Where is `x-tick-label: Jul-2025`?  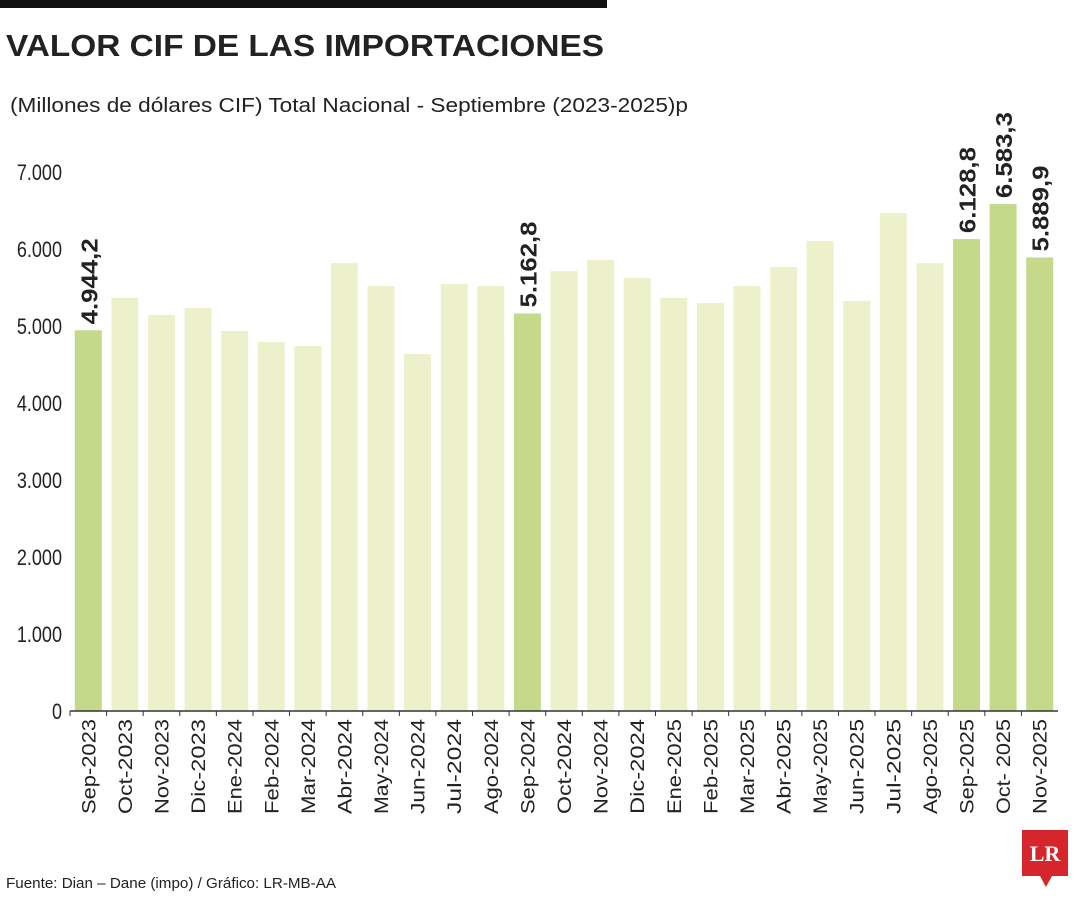 x-tick-label: Jul-2025 is located at coordinates (894, 766).